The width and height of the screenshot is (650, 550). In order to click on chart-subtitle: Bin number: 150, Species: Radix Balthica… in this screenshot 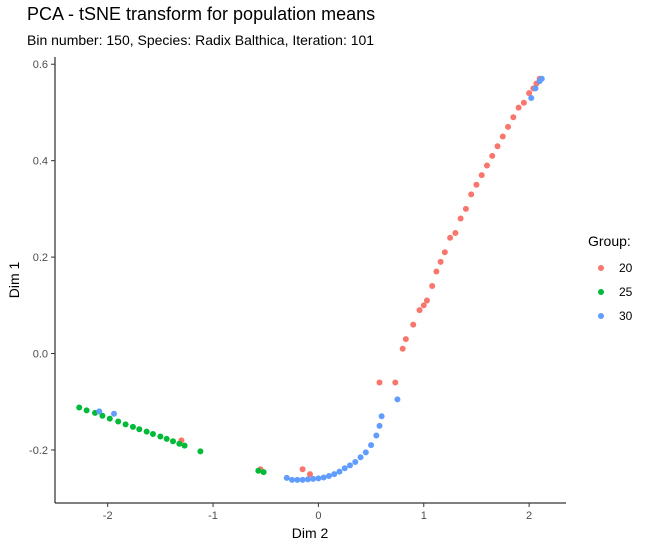, I will do `click(201, 40)`.